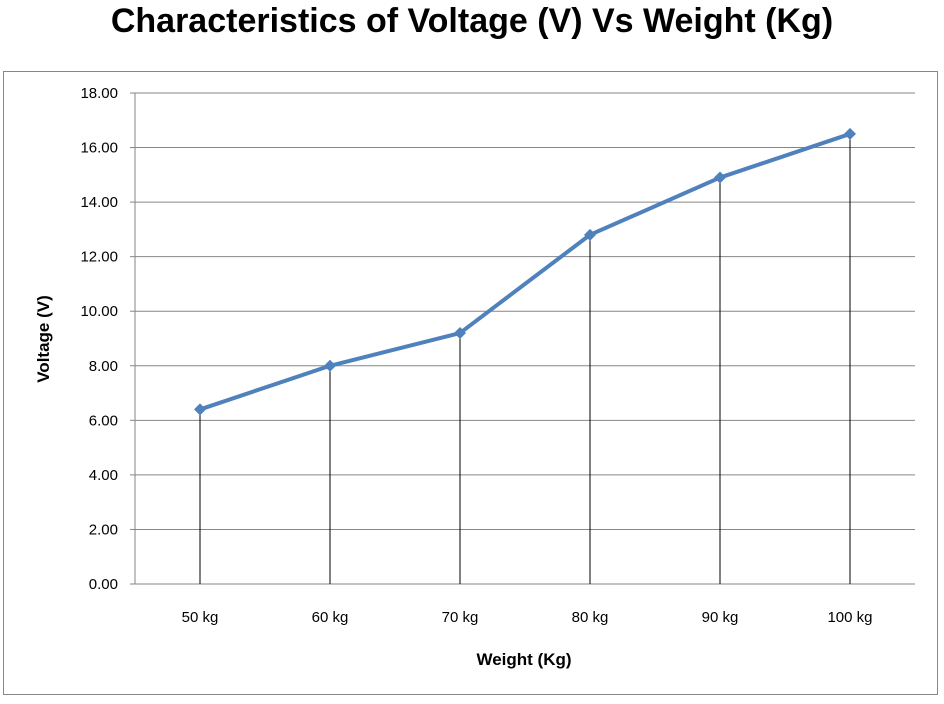  I want to click on x-tick-label: 60 kg, so click(330, 617).